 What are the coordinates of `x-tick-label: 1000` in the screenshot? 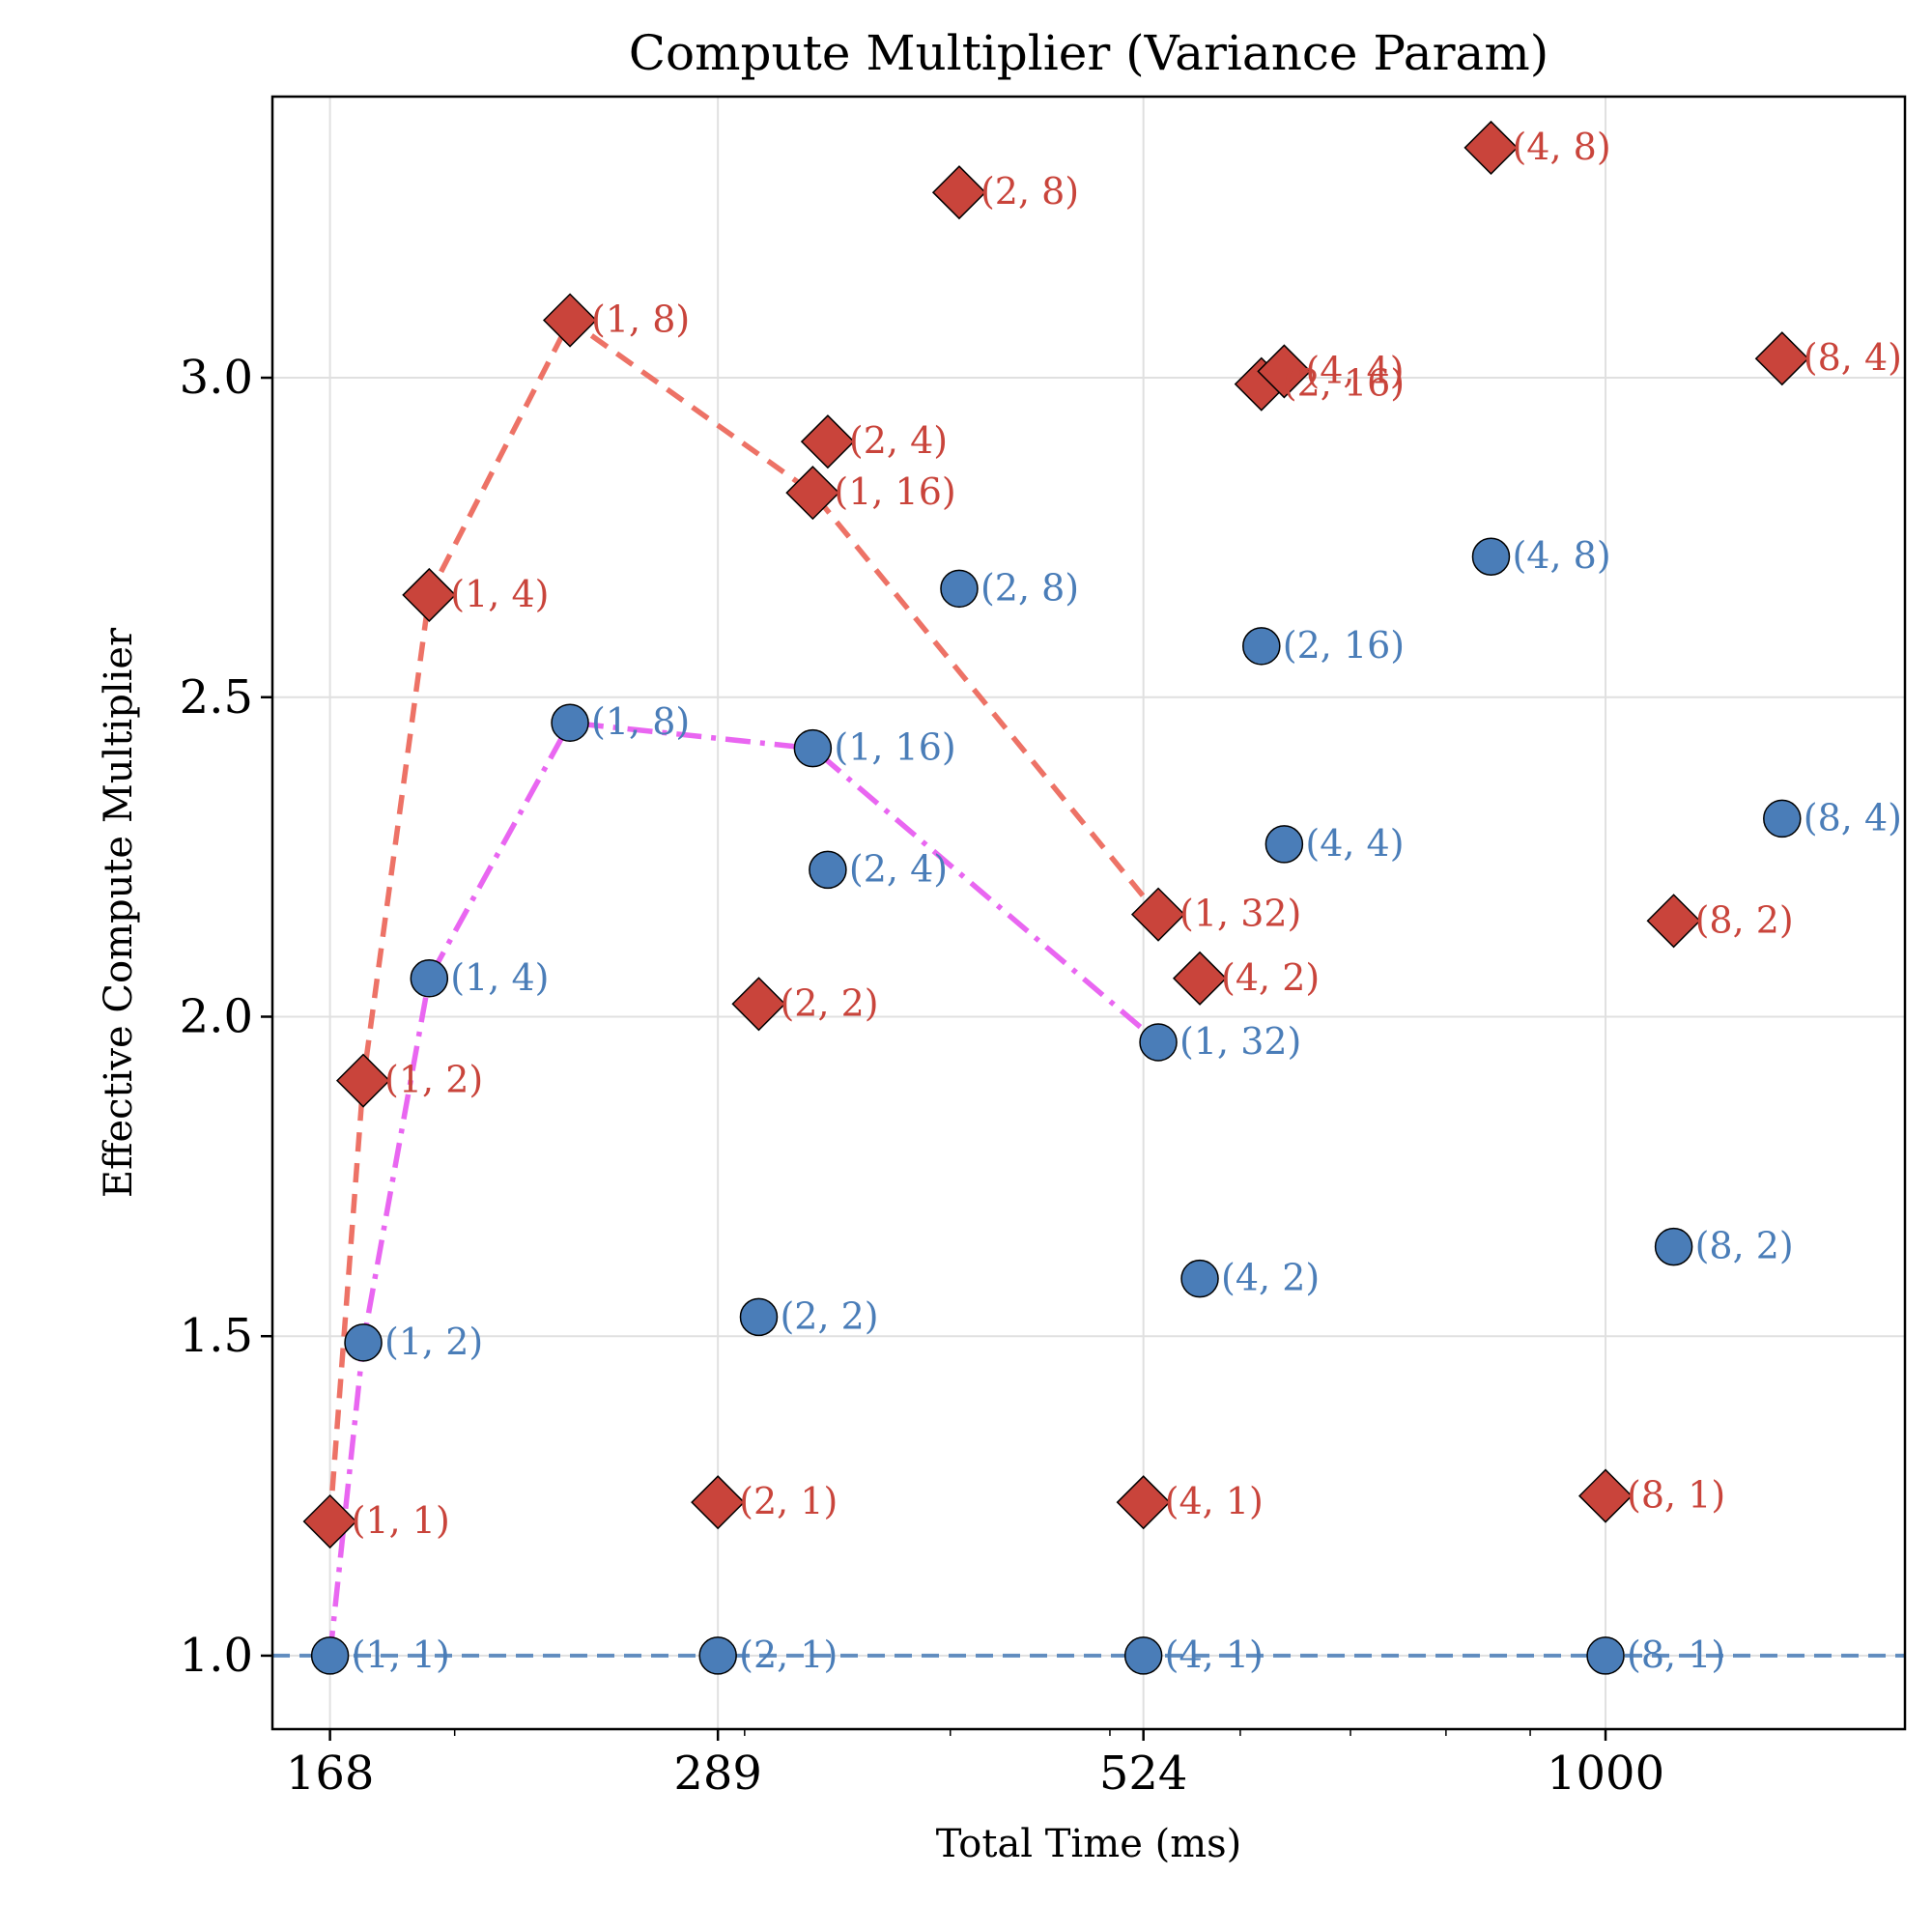 It's located at (1605, 1774).